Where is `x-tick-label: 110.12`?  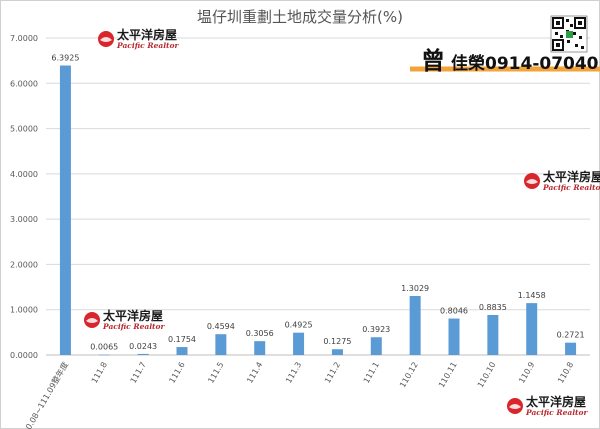
x-tick-label: 110.12 is located at coordinates (409, 375).